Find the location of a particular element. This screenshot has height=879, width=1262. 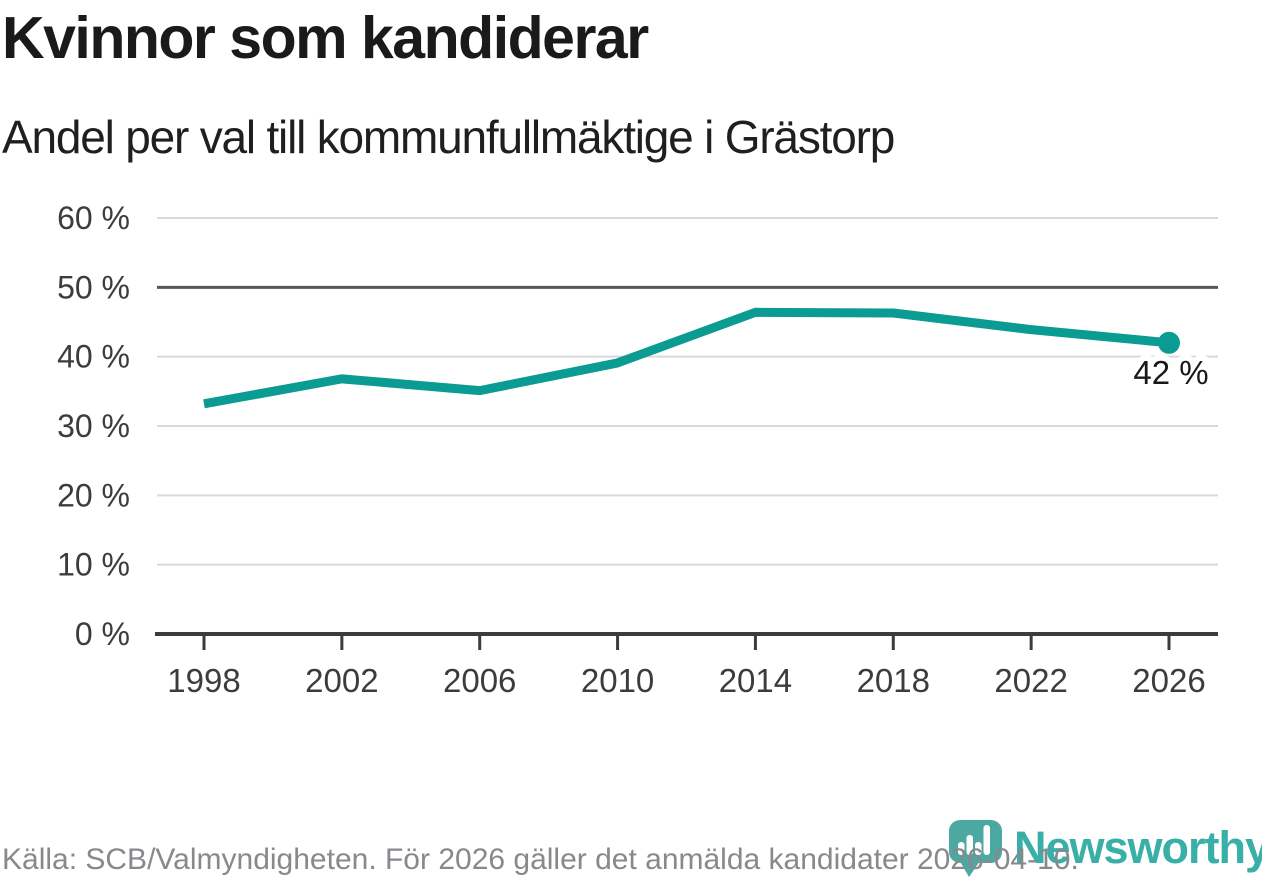

y-axis-tick-label: 60 % is located at coordinates (93, 218).